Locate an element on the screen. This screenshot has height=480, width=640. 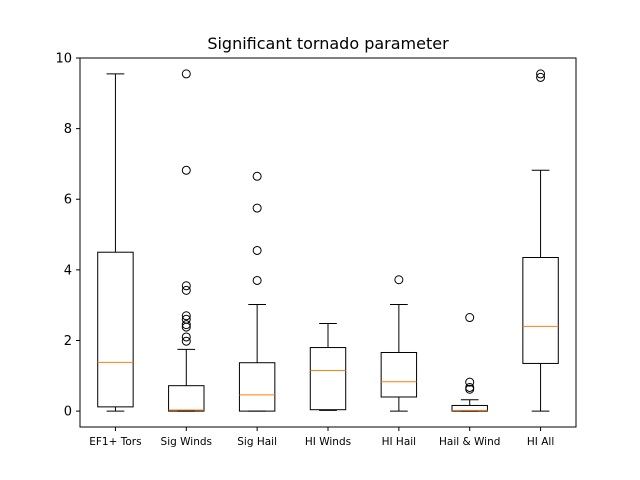
box-hi-hail is located at coordinates (399, 343).